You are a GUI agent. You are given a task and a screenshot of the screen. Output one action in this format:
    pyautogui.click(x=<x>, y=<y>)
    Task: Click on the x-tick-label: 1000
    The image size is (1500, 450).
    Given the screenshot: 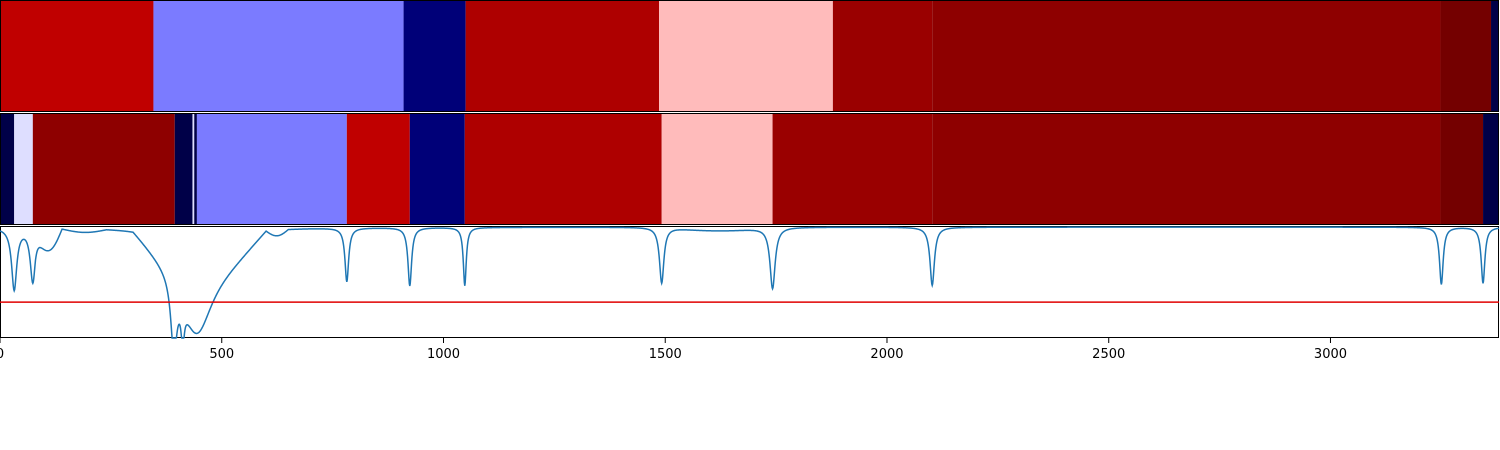 What is the action you would take?
    pyautogui.click(x=443, y=354)
    